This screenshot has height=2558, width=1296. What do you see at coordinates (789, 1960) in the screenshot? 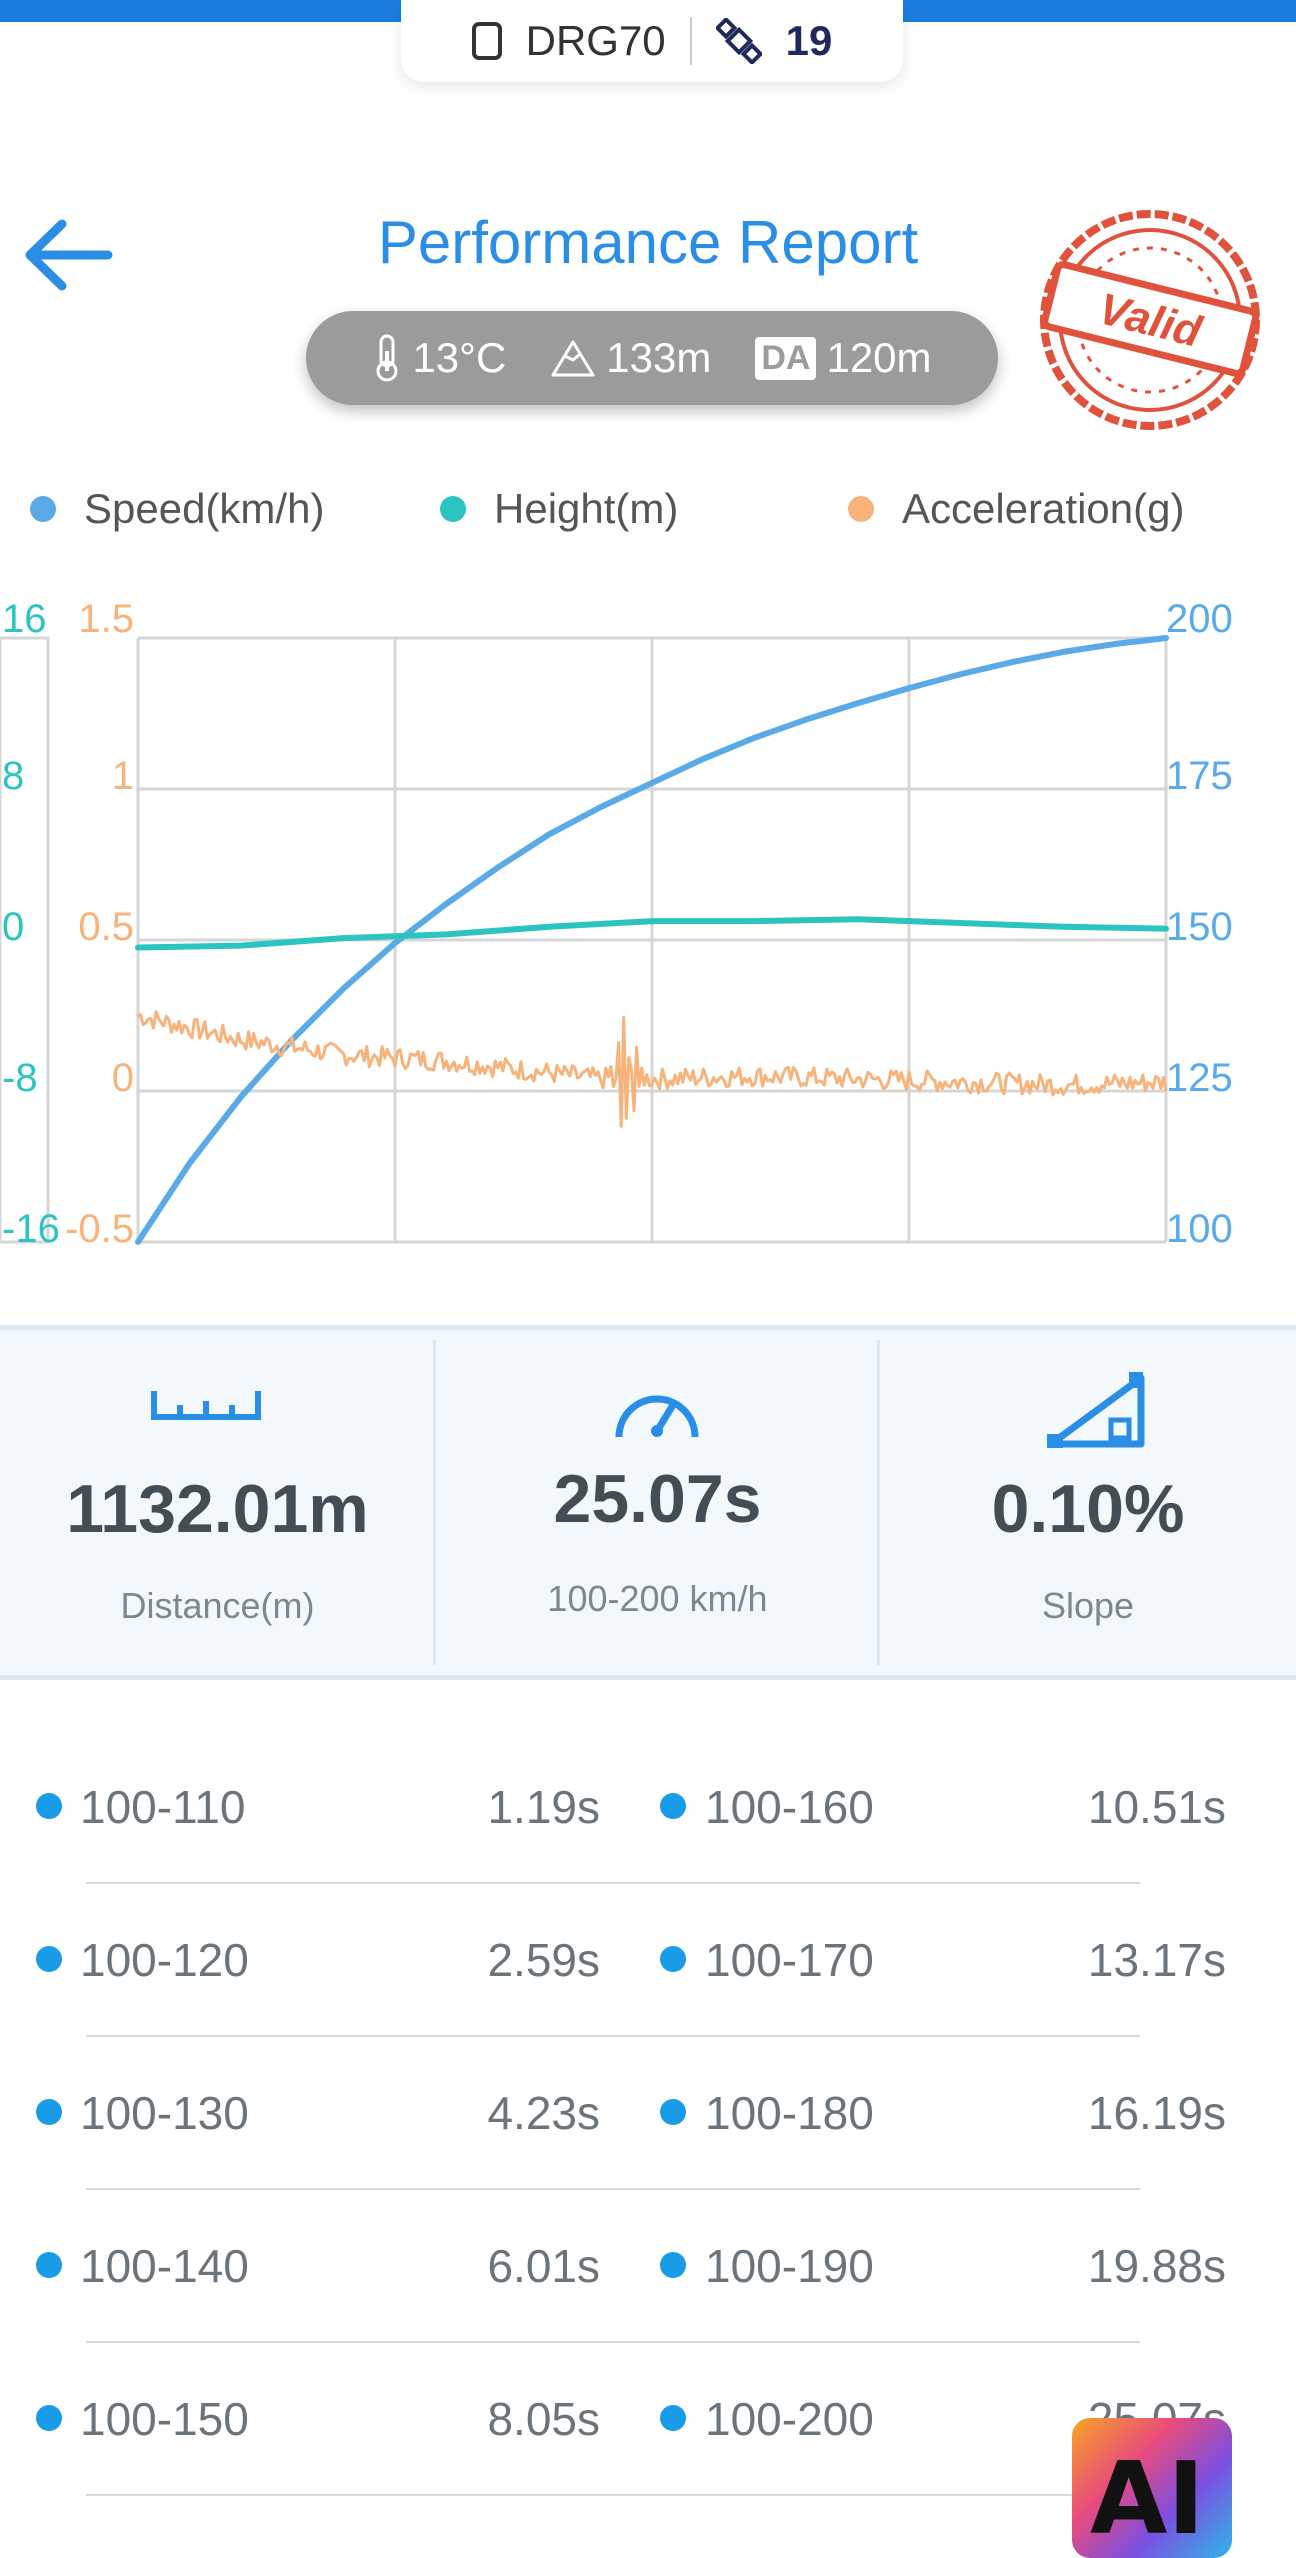
I see `split-label: 100-170` at bounding box center [789, 1960].